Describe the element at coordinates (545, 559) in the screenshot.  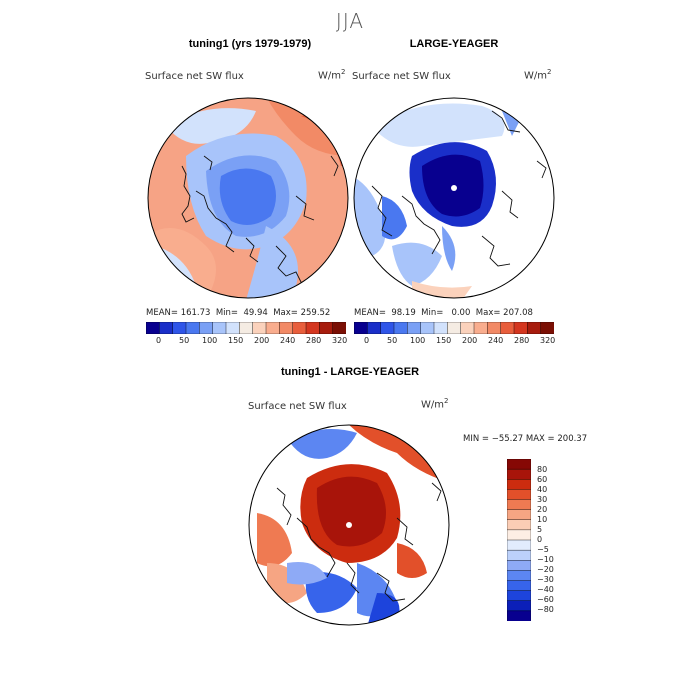
I see `panel3-colorbar-tick: −10` at that location.